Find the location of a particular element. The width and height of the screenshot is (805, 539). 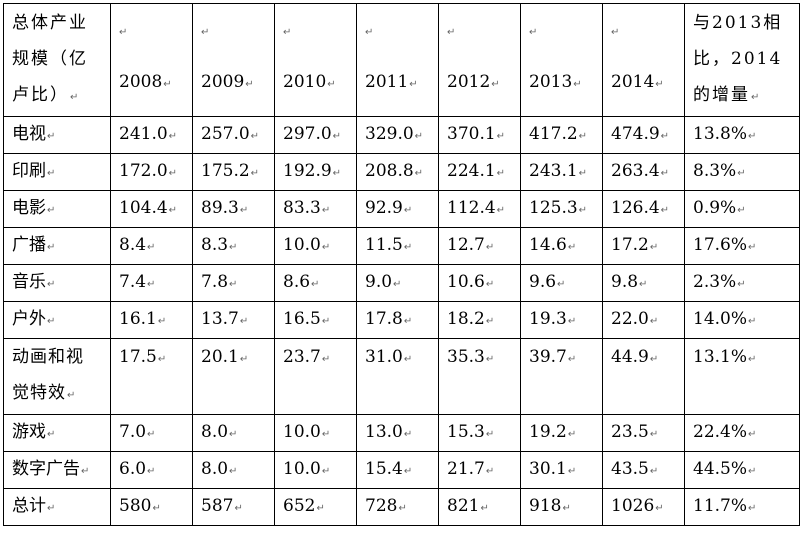

row-label: 游戏 is located at coordinates (29, 431).